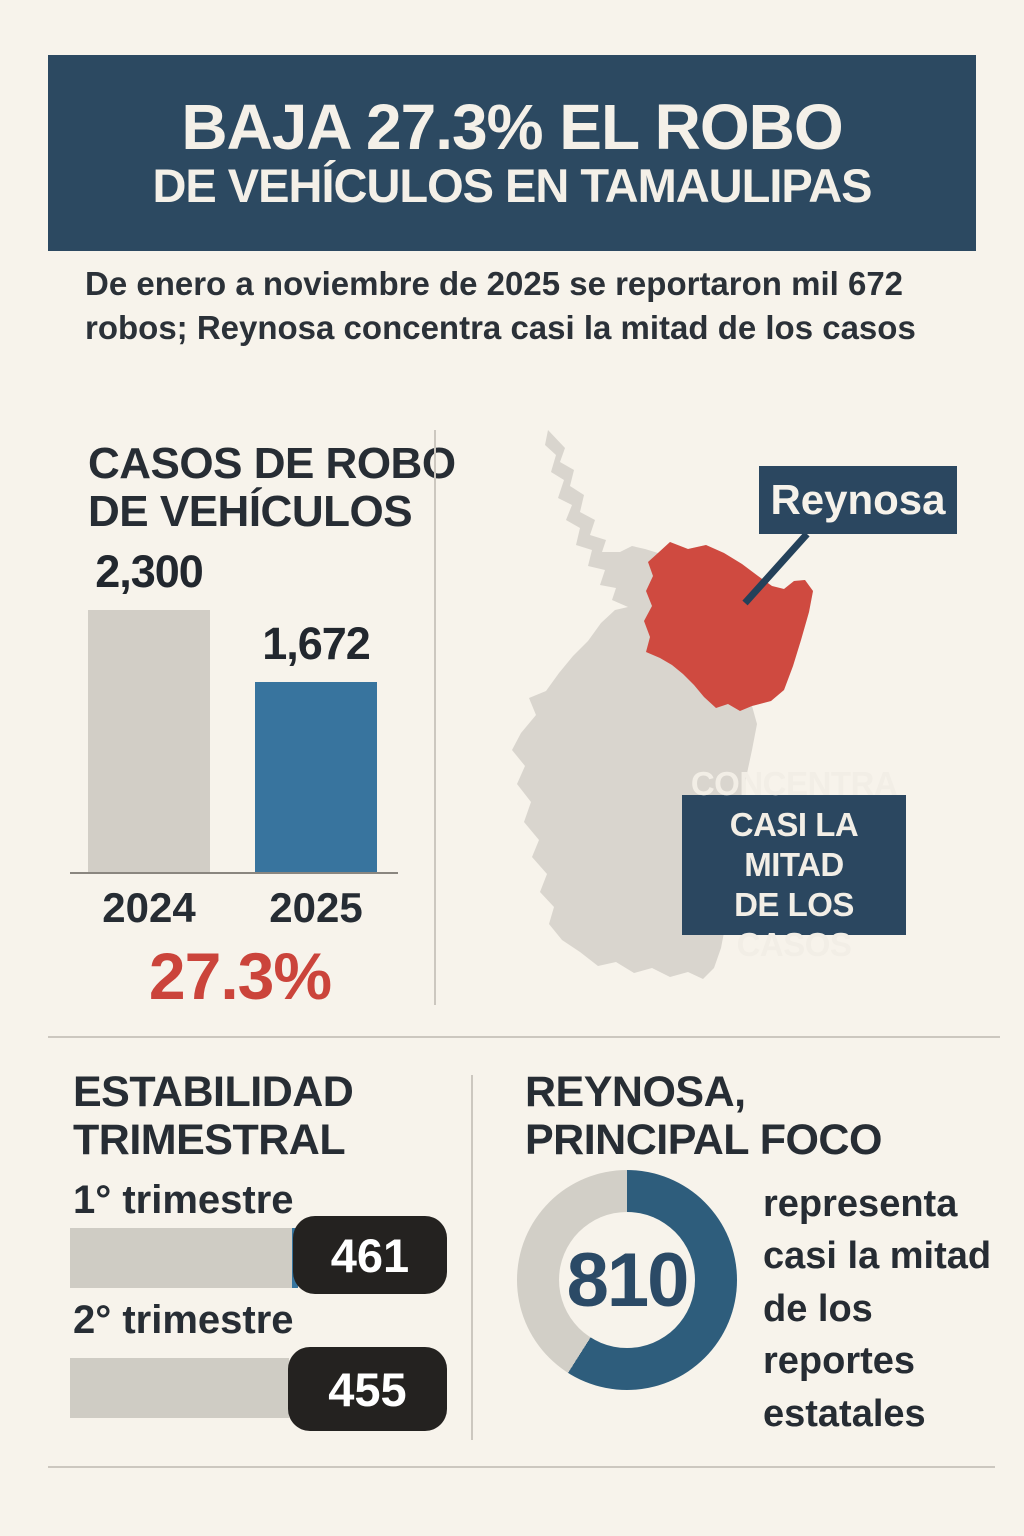 The height and width of the screenshot is (1536, 1024). What do you see at coordinates (794, 844) in the screenshot?
I see `map-callout-line2: CASI LA MITAD` at bounding box center [794, 844].